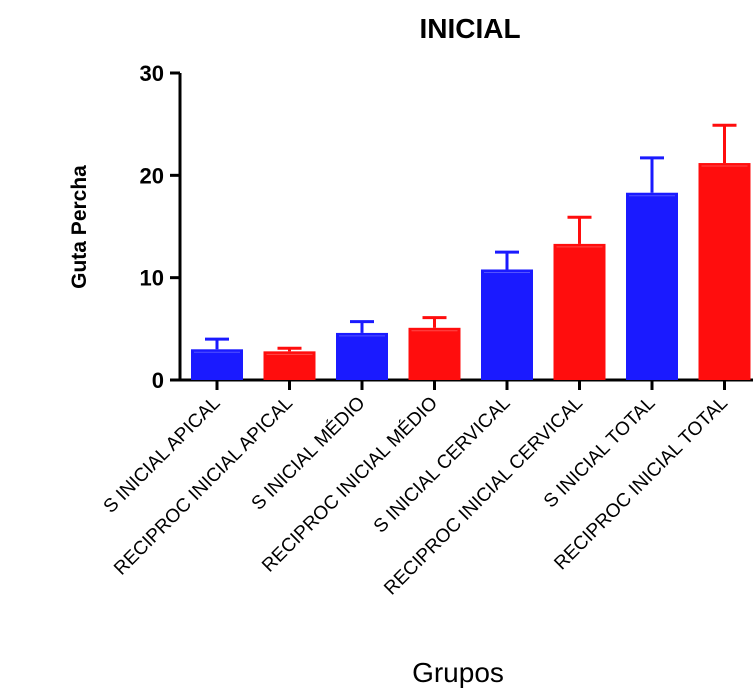 Image resolution: width=753 pixels, height=698 pixels. I want to click on y-tick-label: 30, so click(152, 73).